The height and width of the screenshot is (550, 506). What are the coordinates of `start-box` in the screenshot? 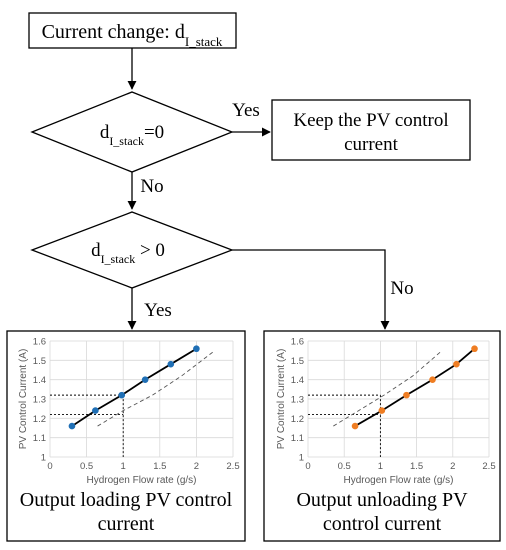 It's located at (132, 30).